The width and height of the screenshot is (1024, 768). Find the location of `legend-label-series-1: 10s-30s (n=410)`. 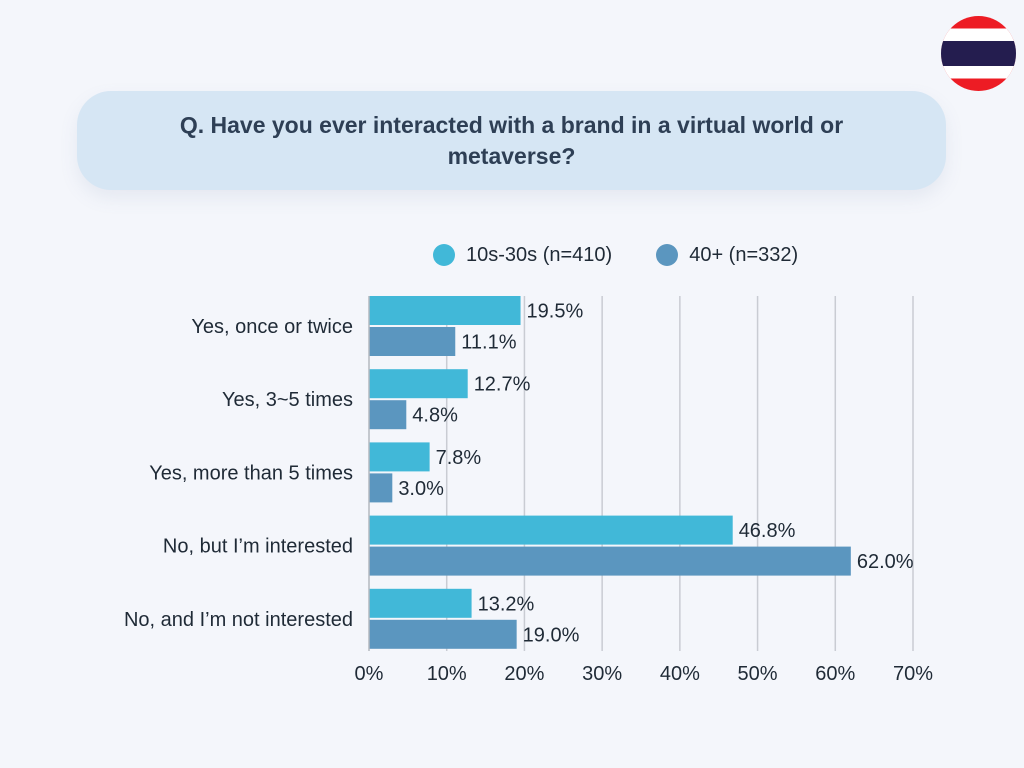

legend-label-series-1: 10s-30s (n=410) is located at coordinates (539, 254).